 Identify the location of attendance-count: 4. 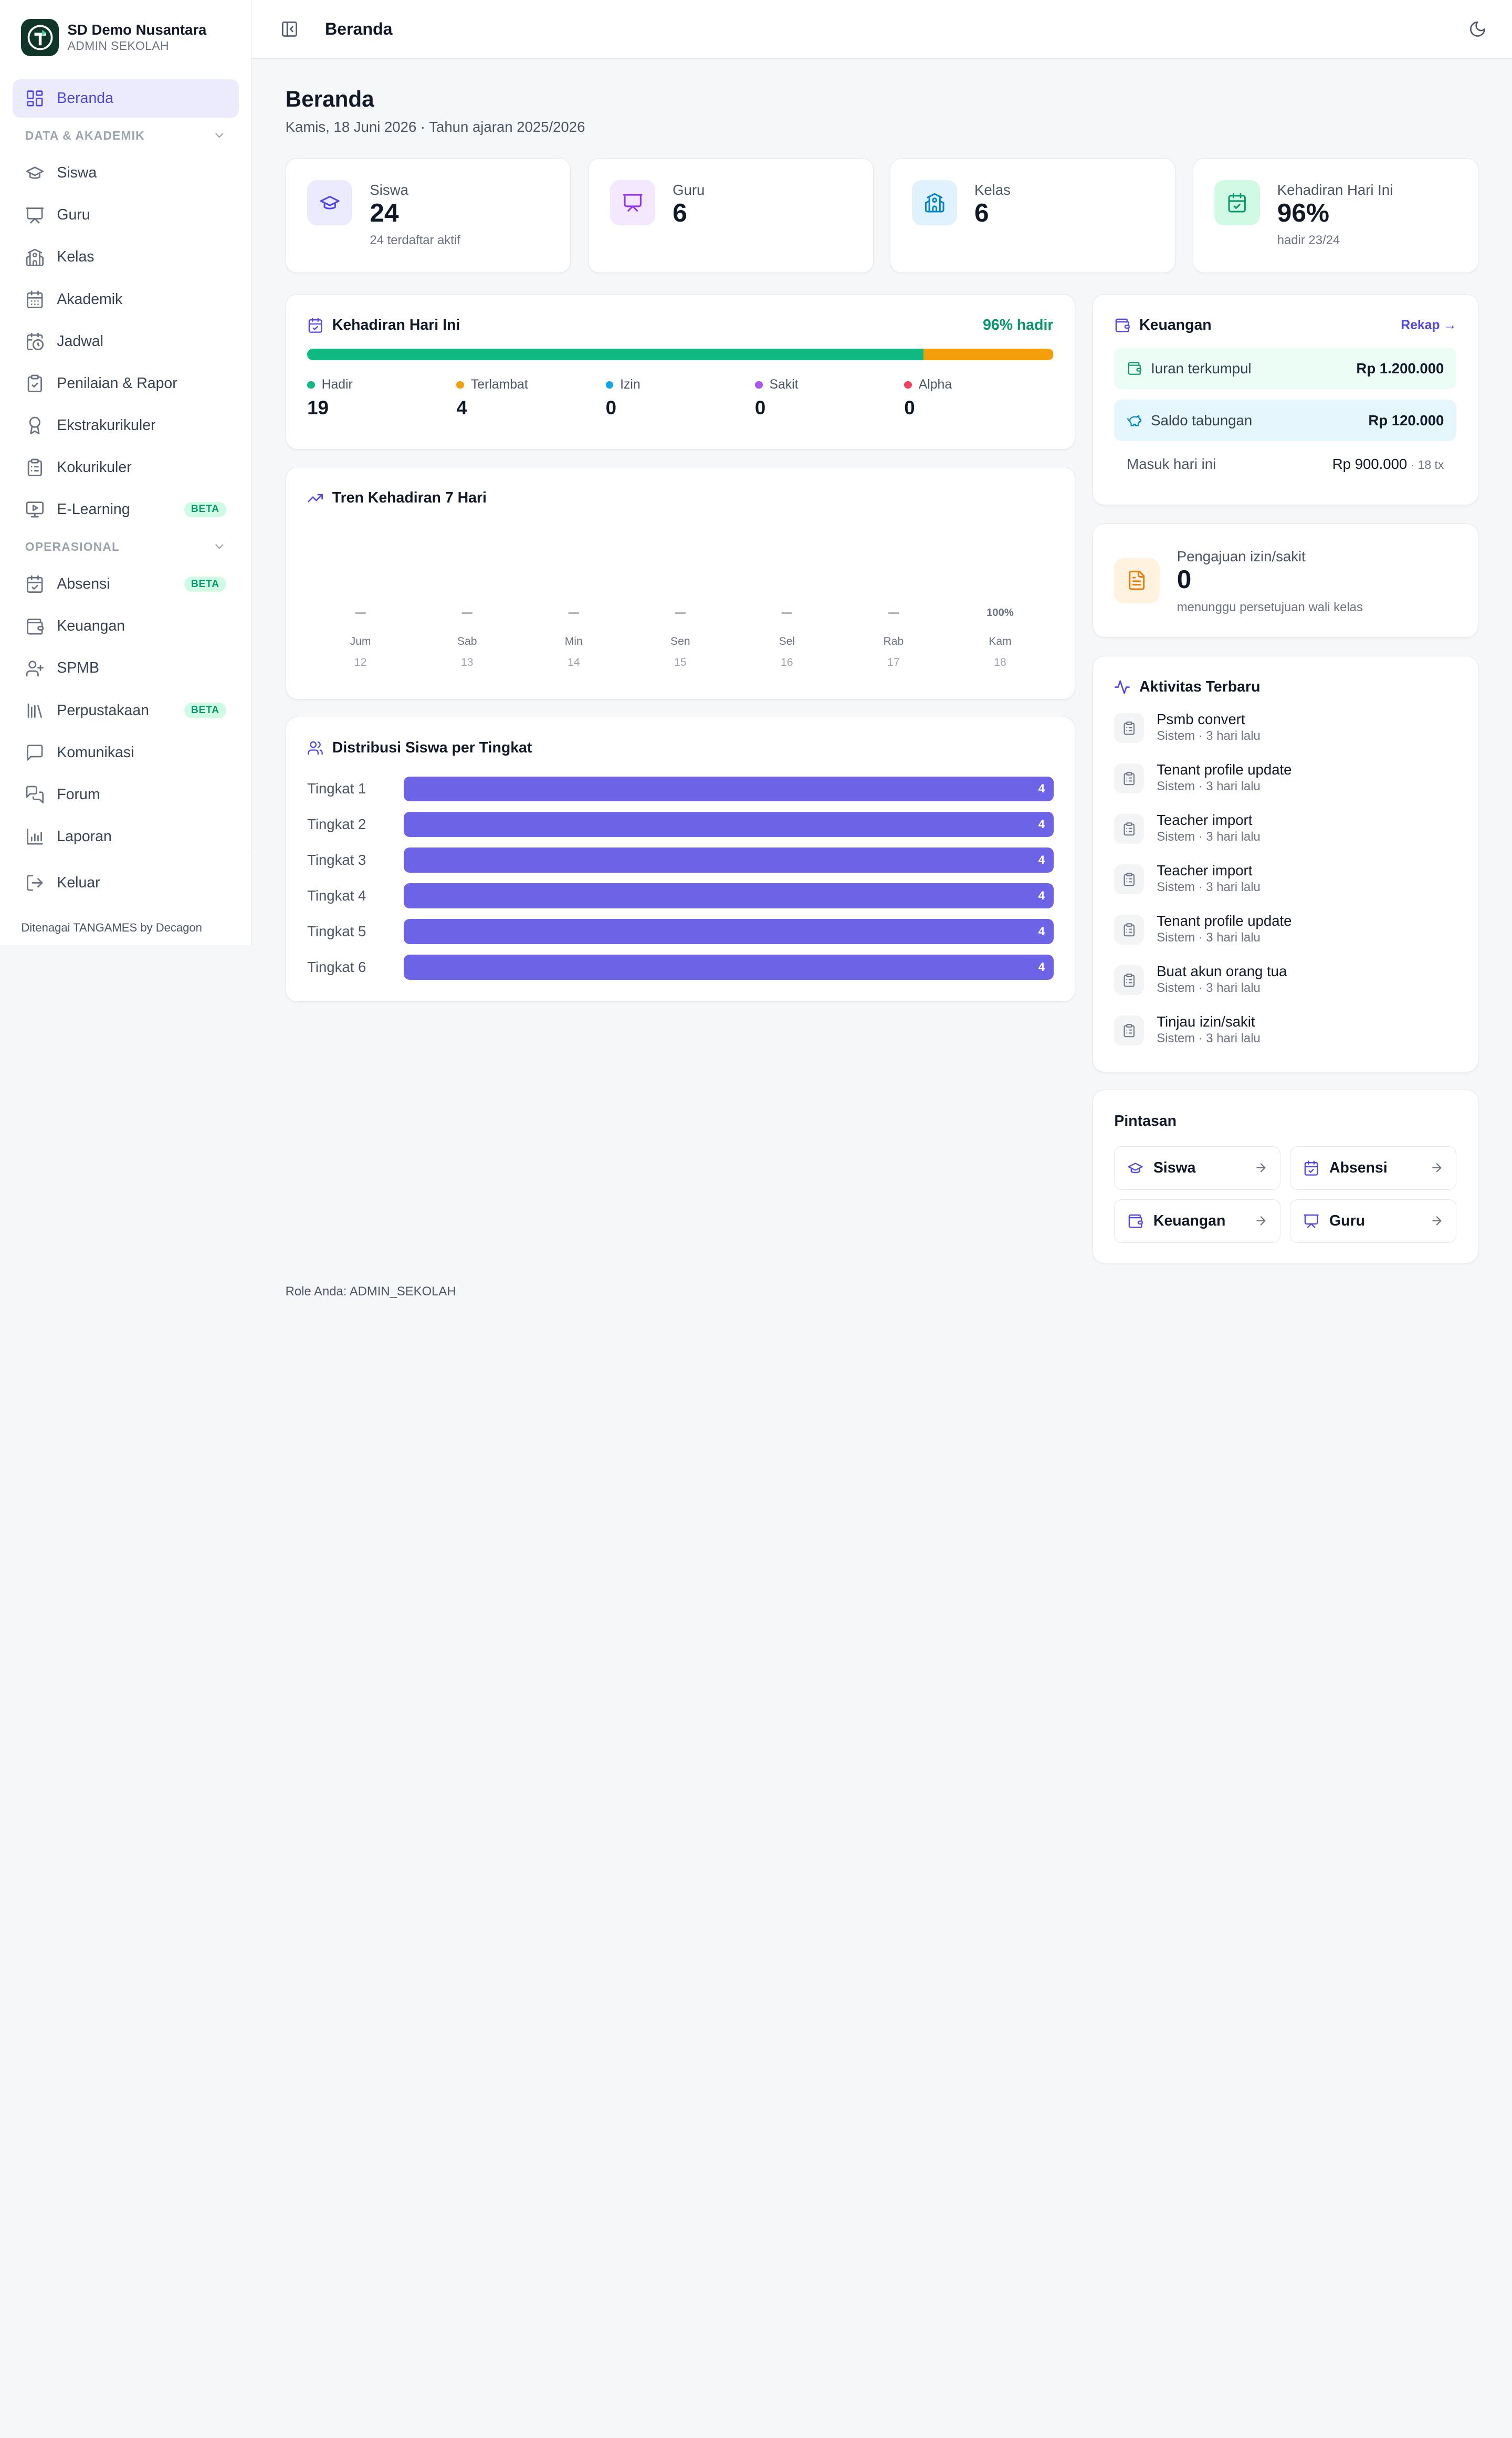
(461, 408).